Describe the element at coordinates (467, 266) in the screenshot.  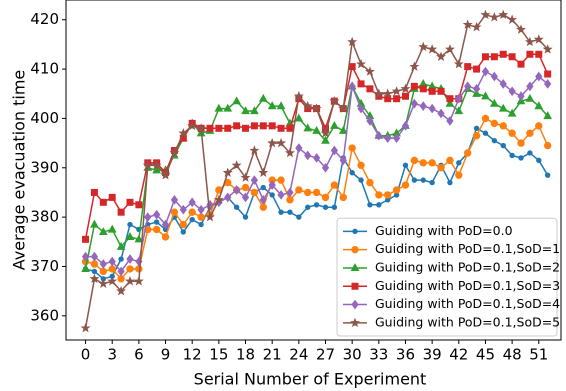
I see `legend-label: Guiding with PoD=0.1,SoD=2` at that location.